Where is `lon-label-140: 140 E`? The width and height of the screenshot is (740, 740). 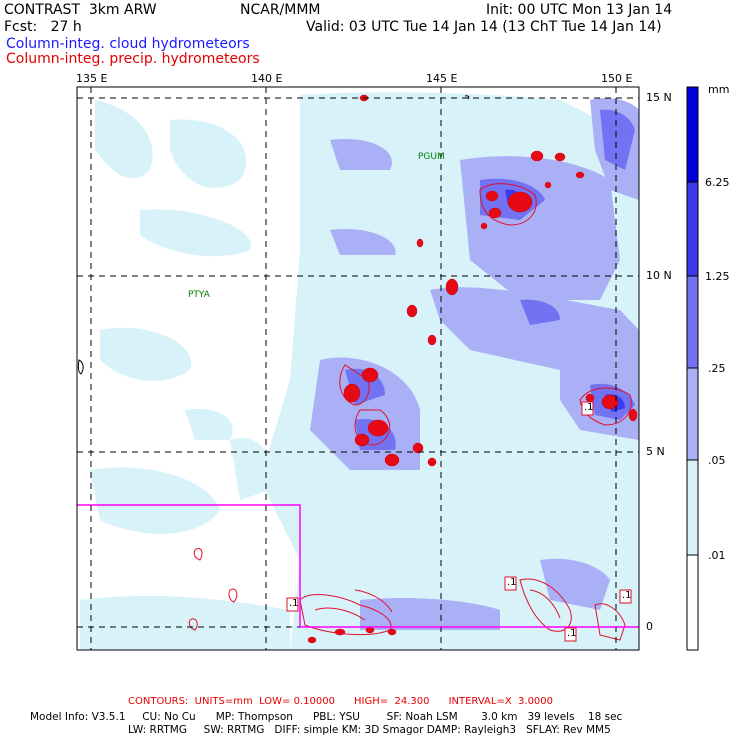 lon-label-140: 140 E is located at coordinates (267, 78).